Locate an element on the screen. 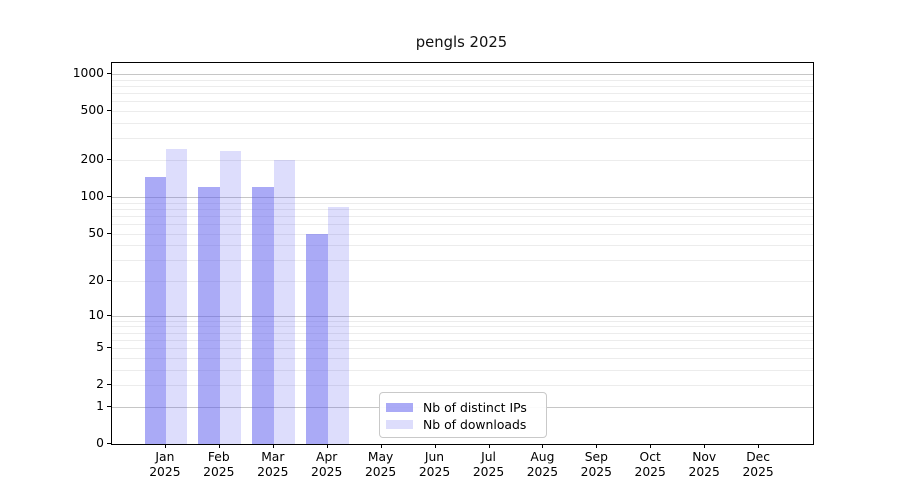  x-tick-label: Dec 2025 is located at coordinates (758, 464).